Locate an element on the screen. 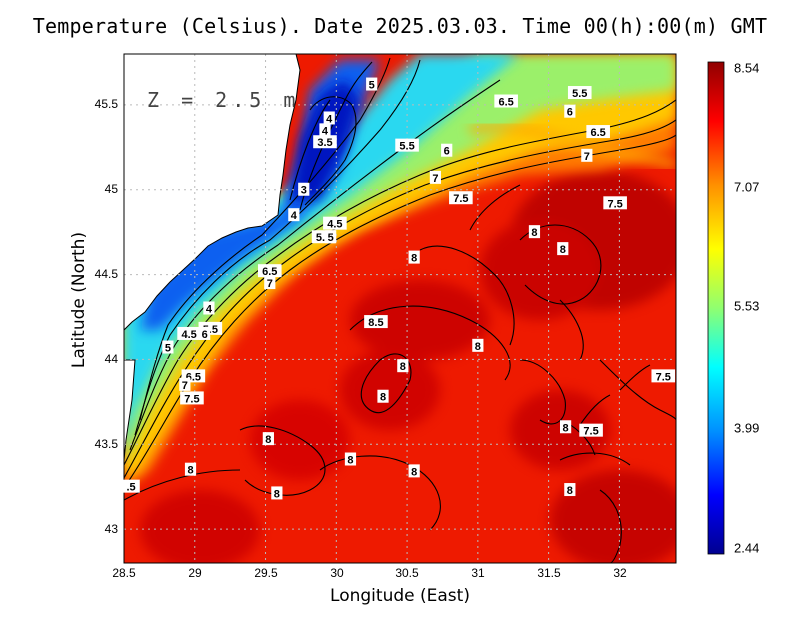 The width and height of the screenshot is (800, 618). colorbar is located at coordinates (716, 308).